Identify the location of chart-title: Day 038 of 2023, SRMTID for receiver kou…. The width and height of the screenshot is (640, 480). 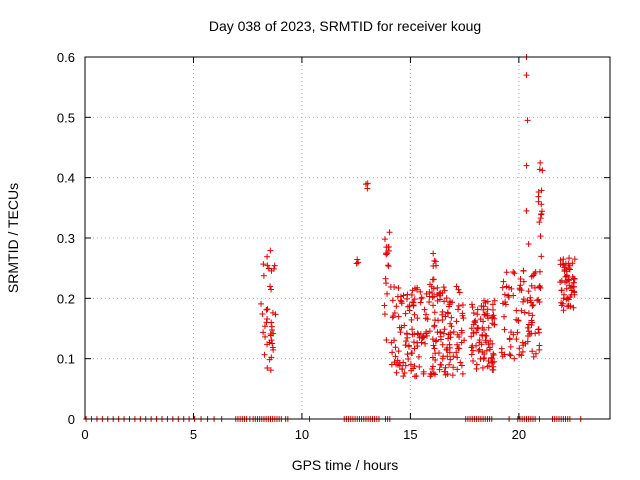
(345, 26).